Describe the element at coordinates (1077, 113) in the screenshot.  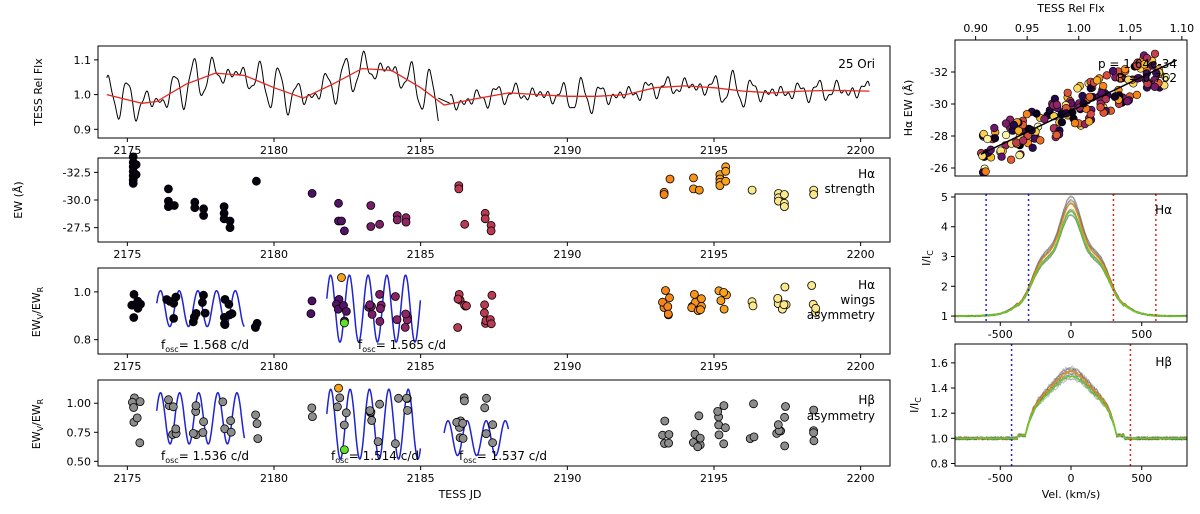
I see `correlation-plot-area` at that location.